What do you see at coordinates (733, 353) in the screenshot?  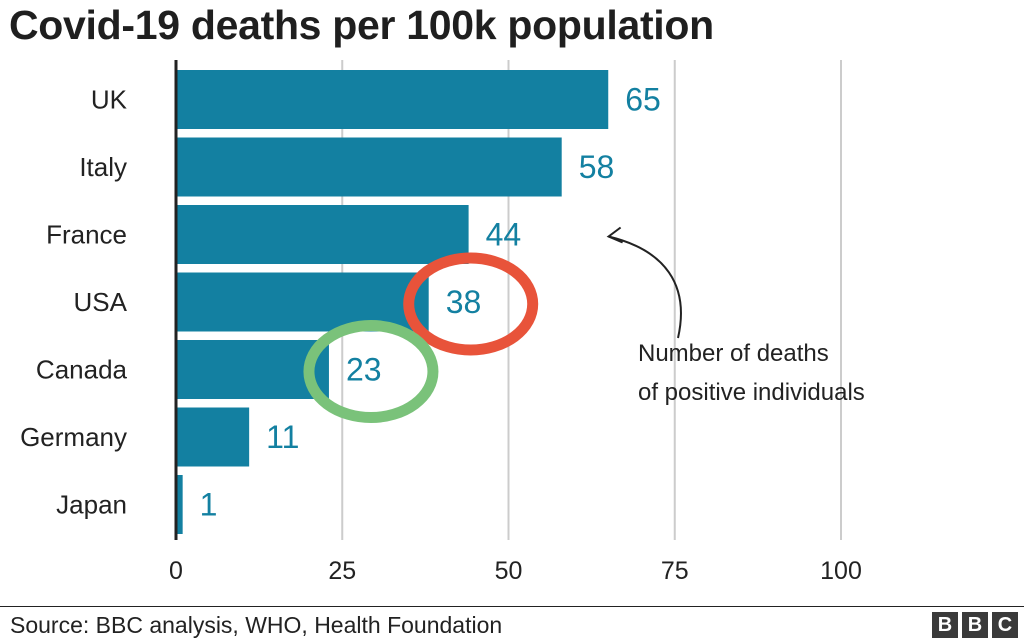 I see `annotation-line-1: Number of deaths` at bounding box center [733, 353].